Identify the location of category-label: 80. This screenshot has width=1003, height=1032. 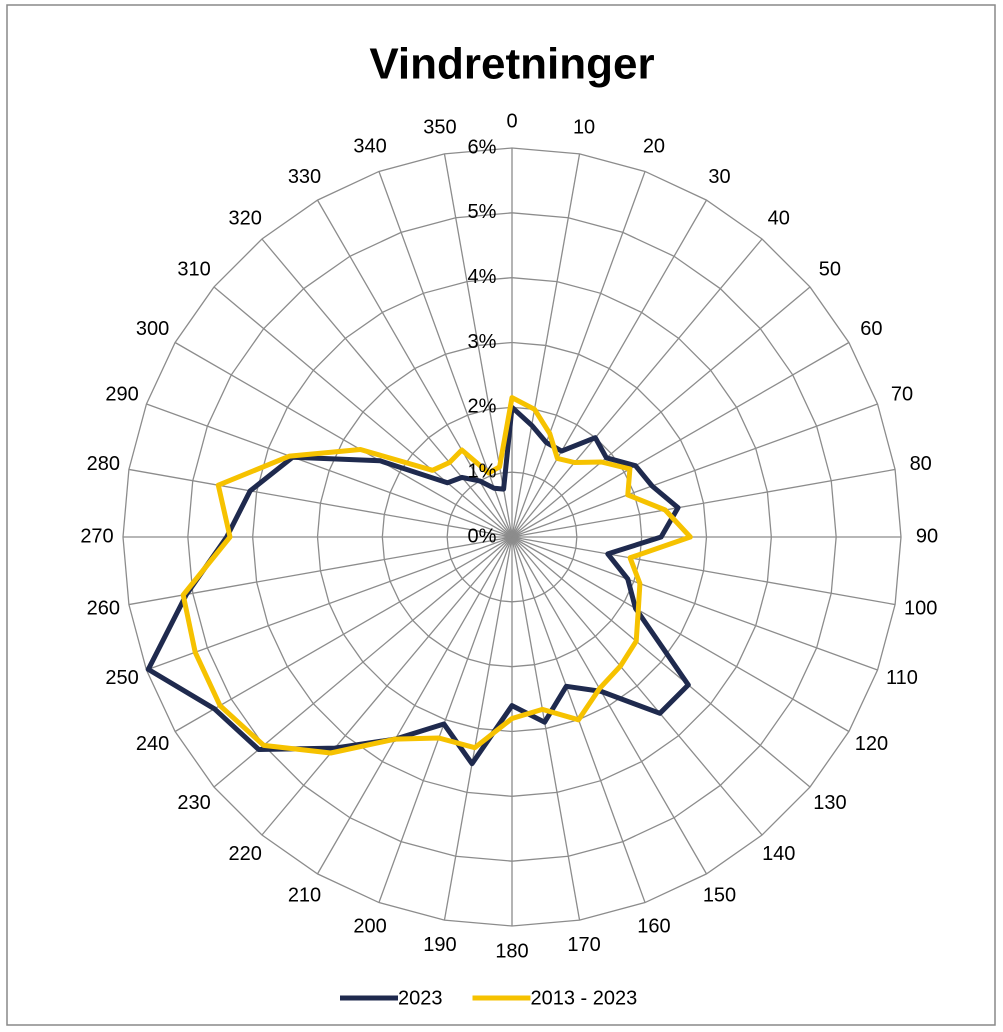
(921, 464).